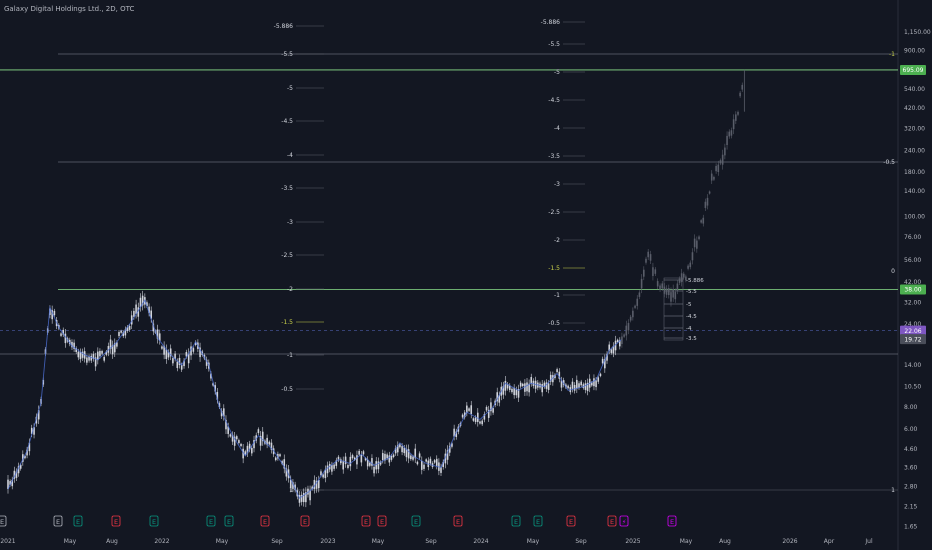  What do you see at coordinates (557, 240) in the screenshot?
I see `fib-label: -2` at bounding box center [557, 240].